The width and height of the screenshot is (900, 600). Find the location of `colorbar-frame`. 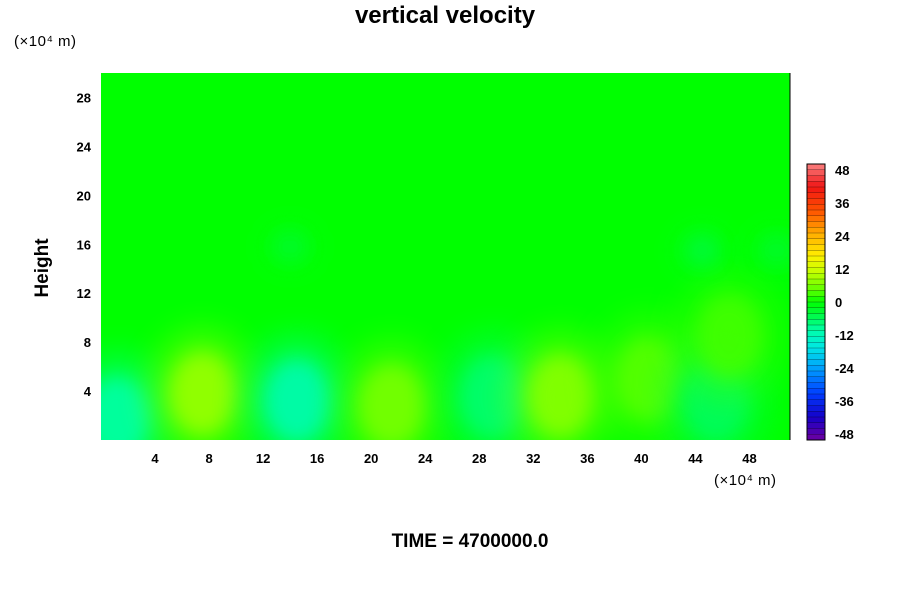

colorbar-frame is located at coordinates (816, 302).